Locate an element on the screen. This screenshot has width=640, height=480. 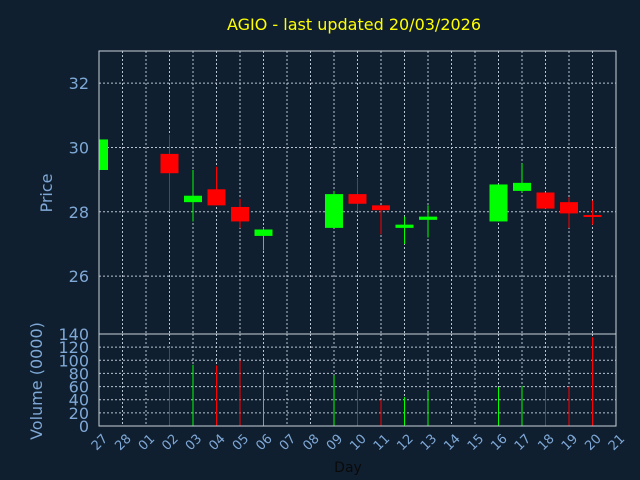
volume-tick-label: 40 is located at coordinates (79, 400).